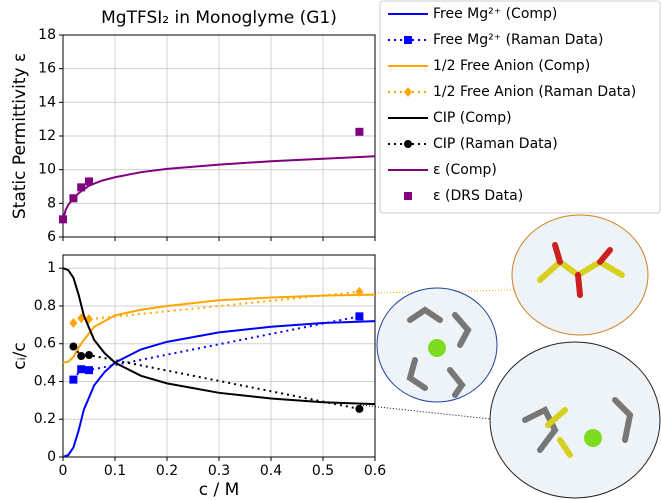 This screenshot has height=500, width=661. Describe the element at coordinates (534, 92) in the screenshot. I see `legend-label: 1/2 Free Anion (Raman Data)` at that location.